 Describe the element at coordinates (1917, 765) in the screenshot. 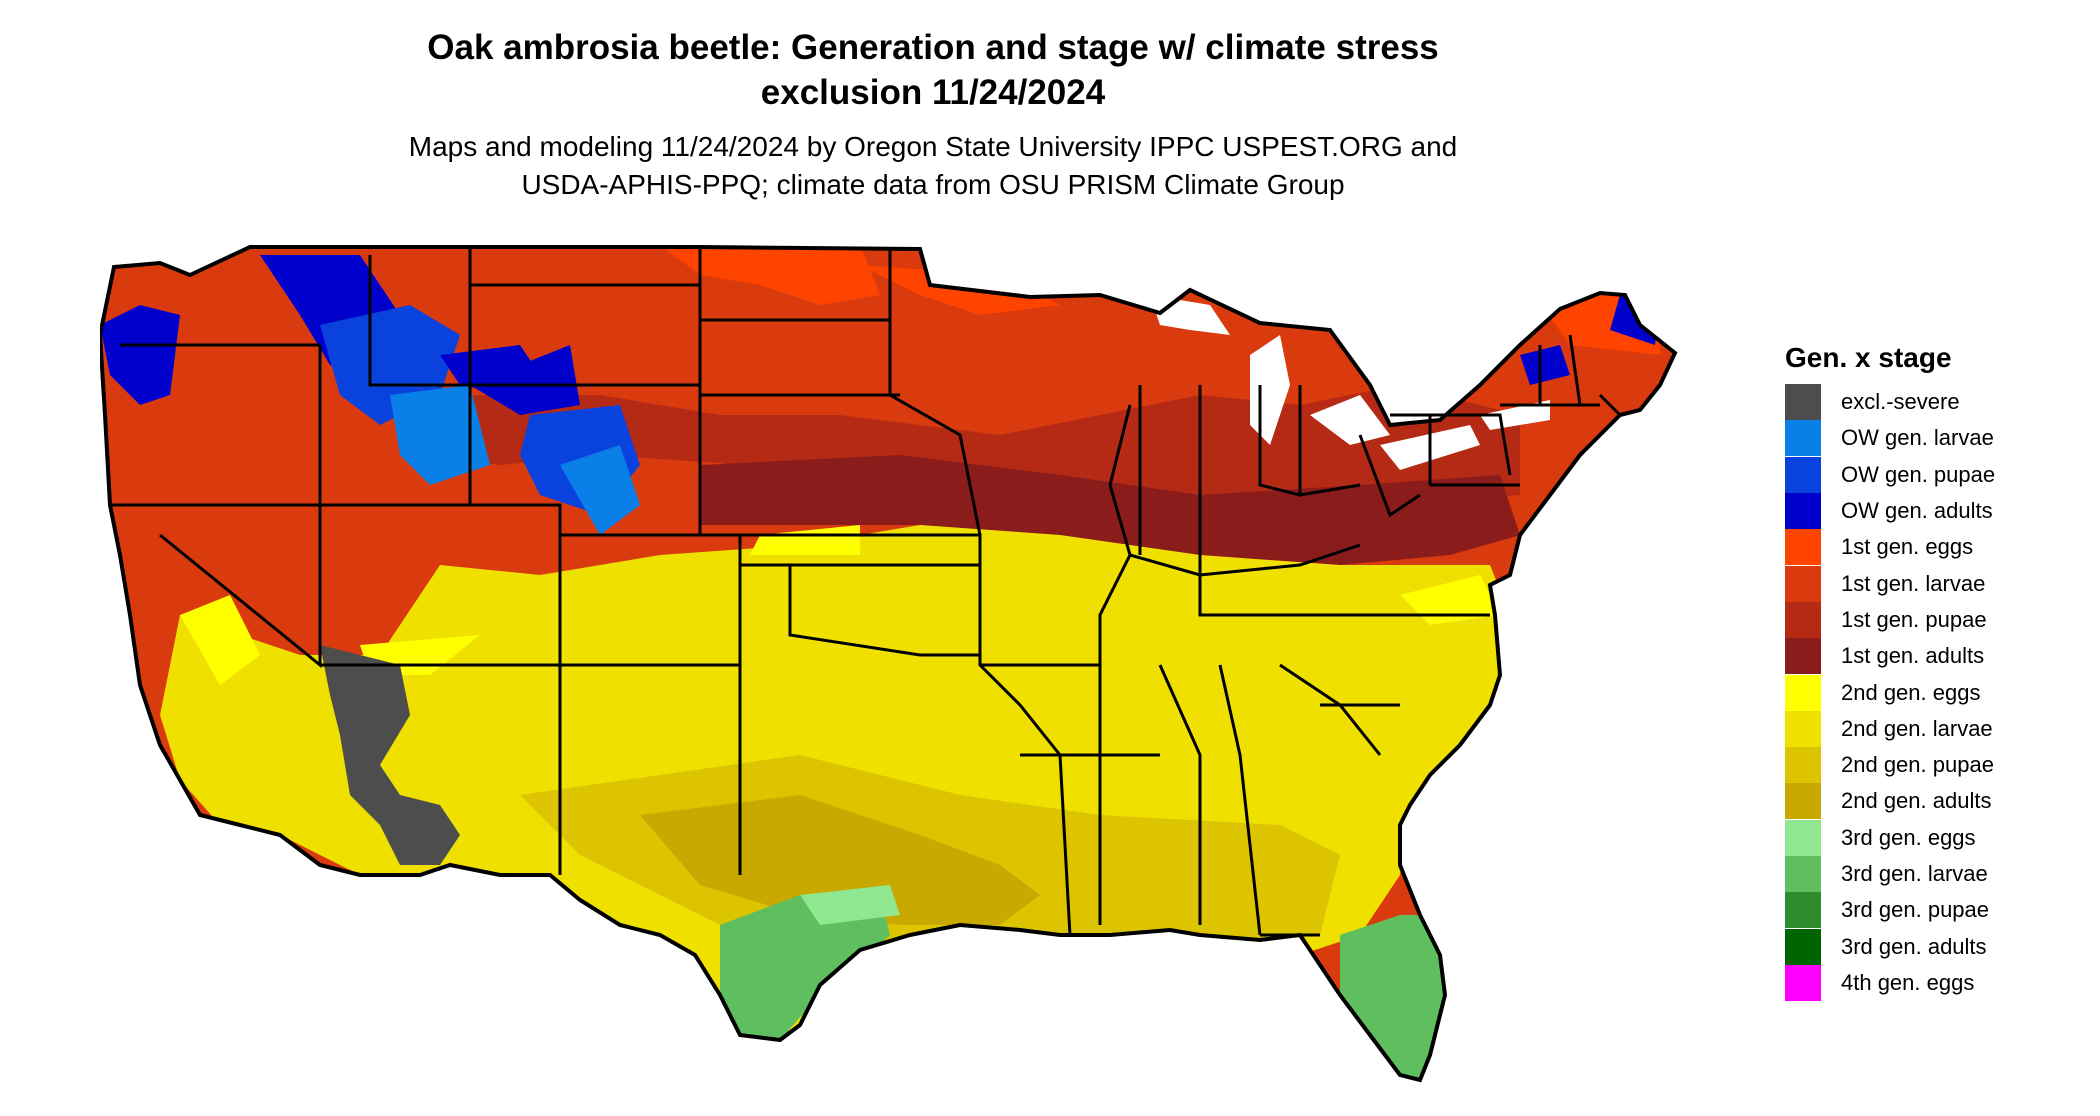

I see `legend-label: 2nd gen. pupae` at that location.